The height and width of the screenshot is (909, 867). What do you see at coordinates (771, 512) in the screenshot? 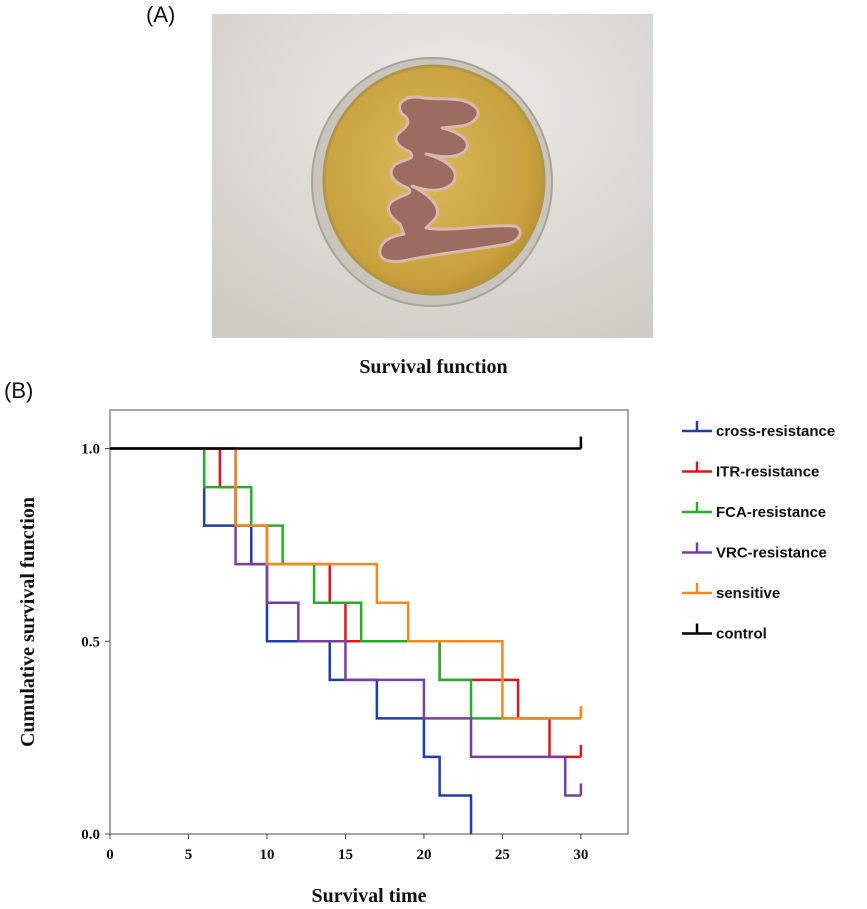
I see `legend-label: FCA-resistance` at bounding box center [771, 512].